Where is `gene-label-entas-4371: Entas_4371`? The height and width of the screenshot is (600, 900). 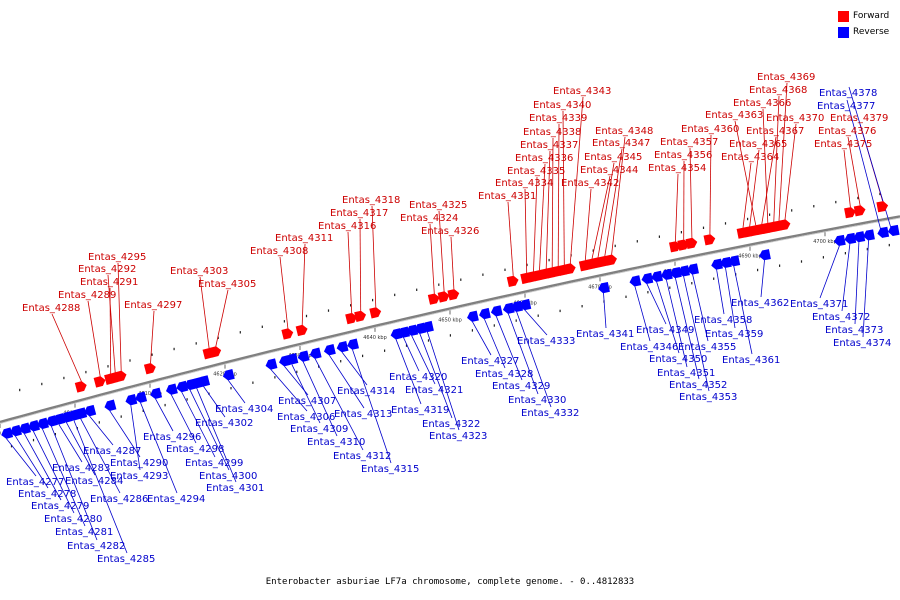 gene-label-entas-4371: Entas_4371 is located at coordinates (819, 304).